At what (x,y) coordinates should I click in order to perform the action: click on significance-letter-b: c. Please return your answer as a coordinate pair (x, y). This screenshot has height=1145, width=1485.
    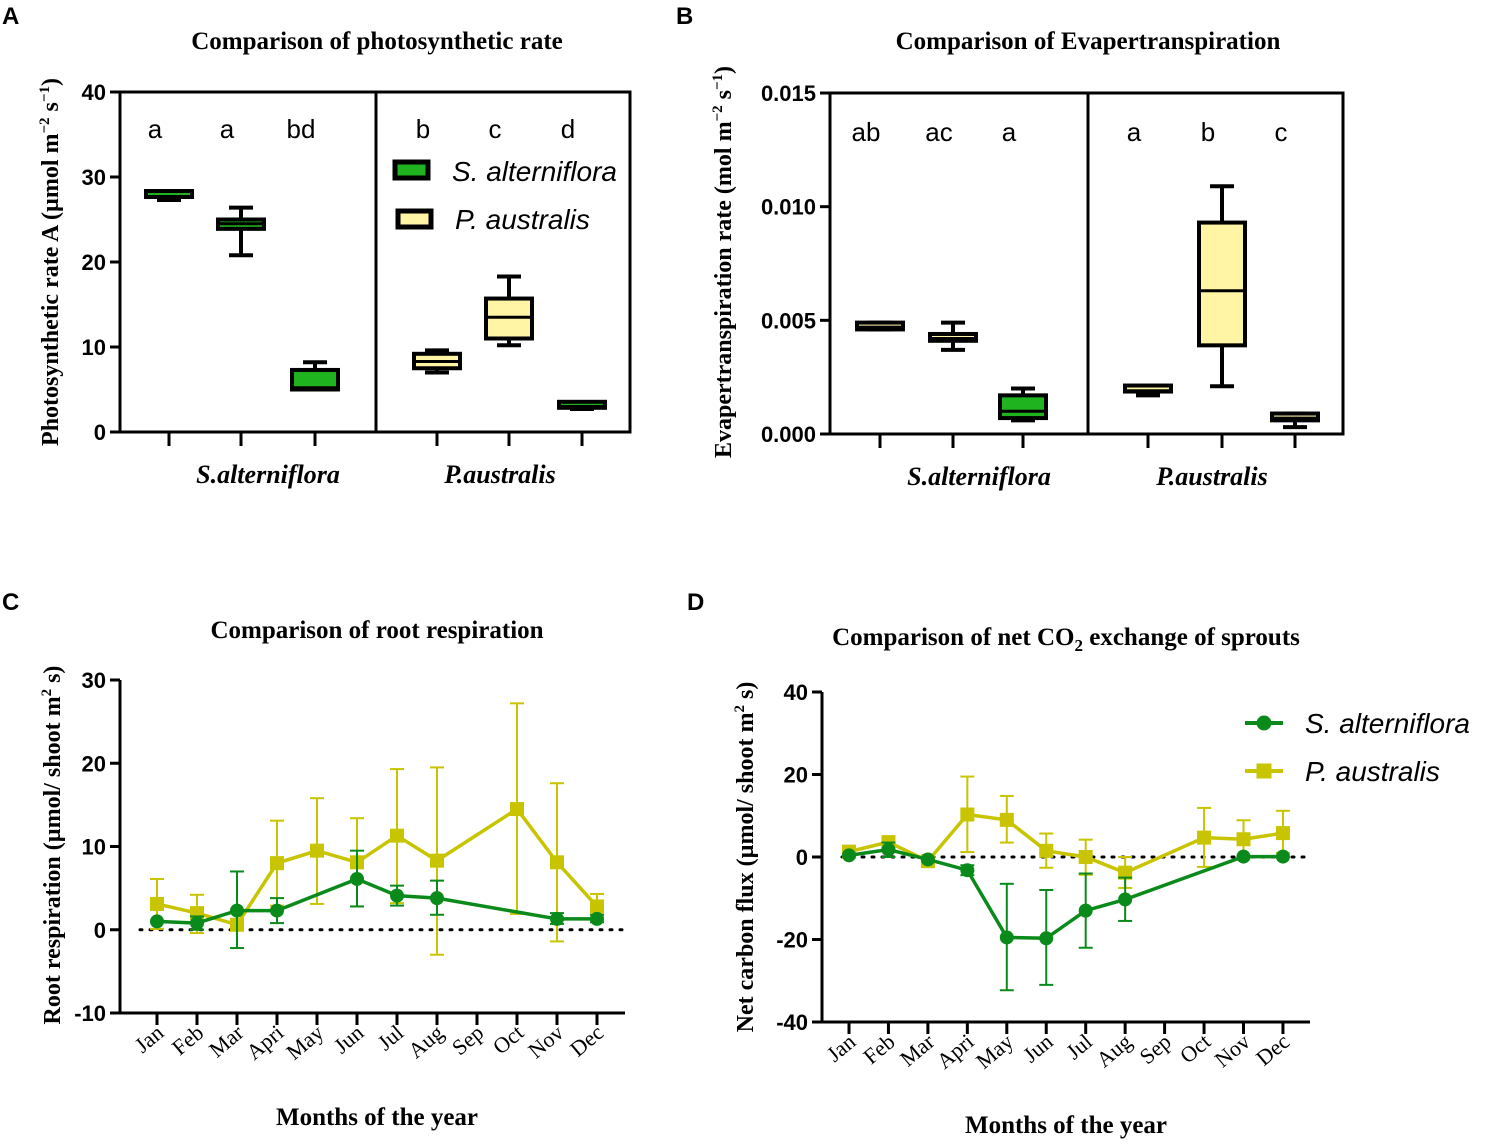
    Looking at the image, I should click on (1281, 132).